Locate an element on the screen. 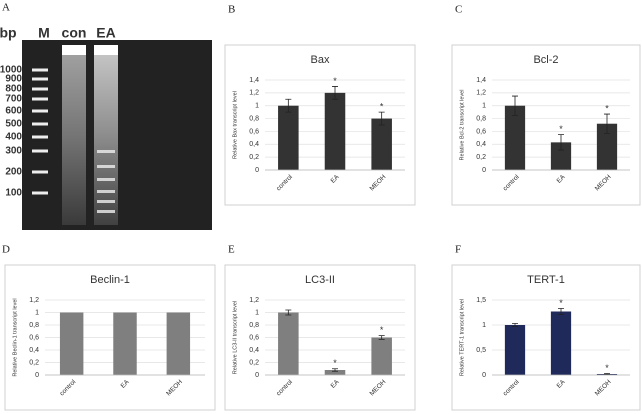 Image resolution: width=642 pixels, height=414 pixels. panel-letter: A is located at coordinates (6, 8).